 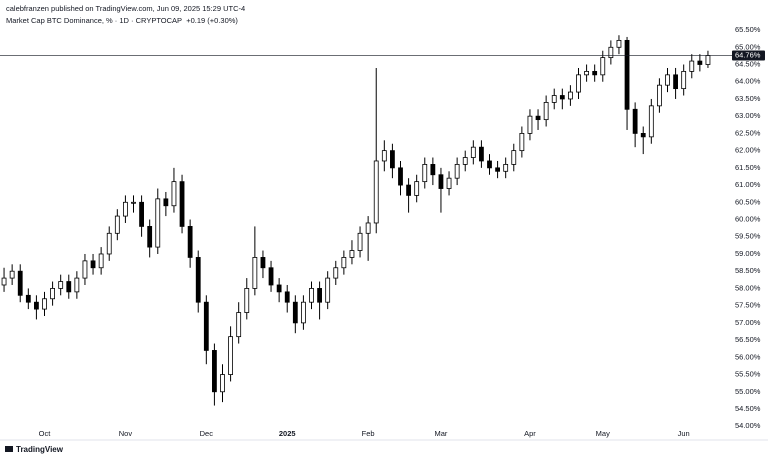 What do you see at coordinates (748, 184) in the screenshot?
I see `y-tick-label: 61.00%` at bounding box center [748, 184].